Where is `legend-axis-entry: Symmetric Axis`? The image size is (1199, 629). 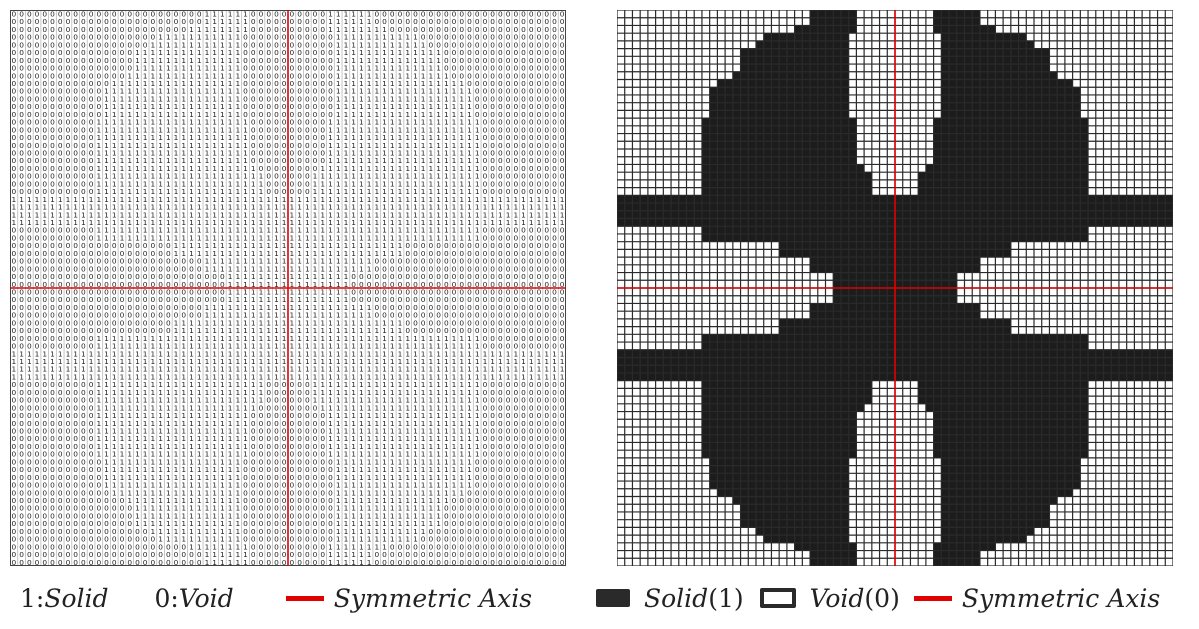 legend-axis-entry: Symmetric Axis is located at coordinates (409, 598).